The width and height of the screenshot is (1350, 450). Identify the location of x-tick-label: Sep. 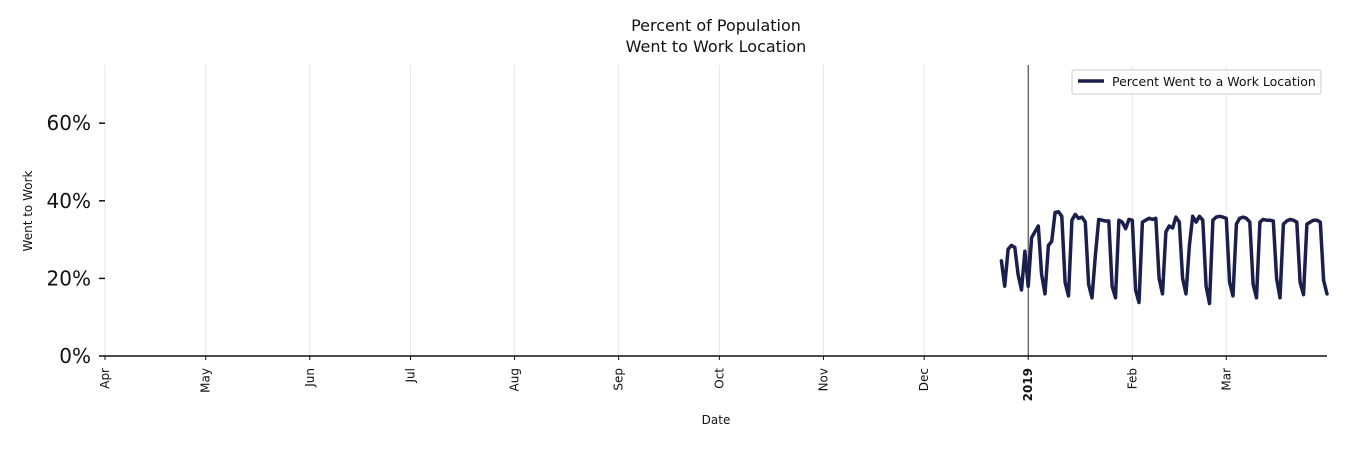
(619, 379).